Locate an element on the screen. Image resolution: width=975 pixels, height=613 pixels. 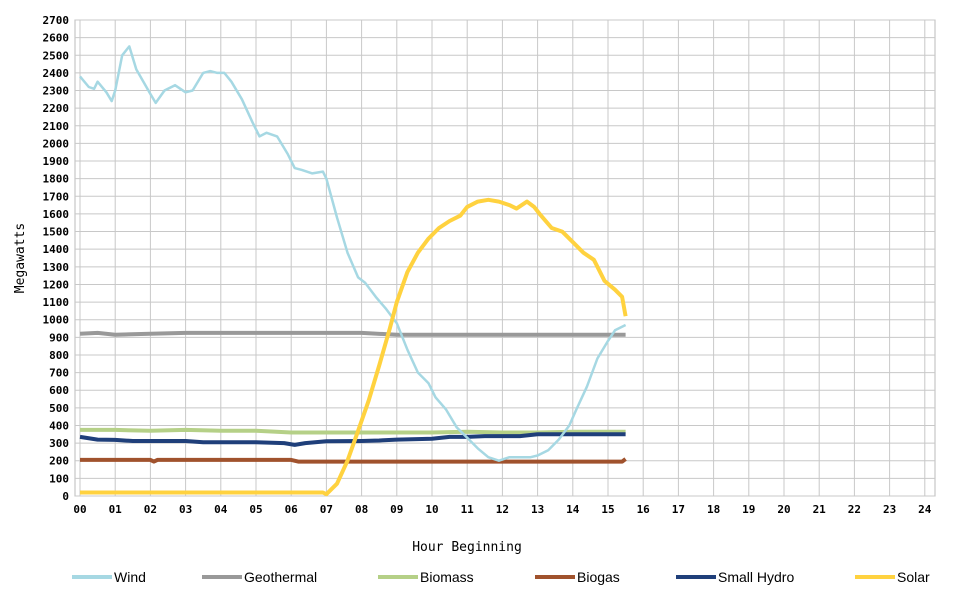
y-tick-label: 1400 is located at coordinates (56, 249).